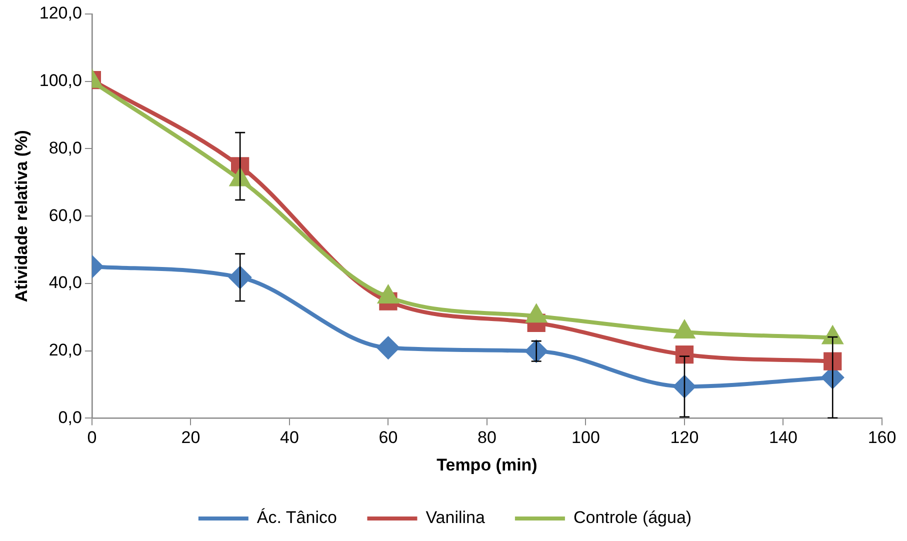  Describe the element at coordinates (632, 518) in the screenshot. I see `legend-label: Controle (água)` at that location.